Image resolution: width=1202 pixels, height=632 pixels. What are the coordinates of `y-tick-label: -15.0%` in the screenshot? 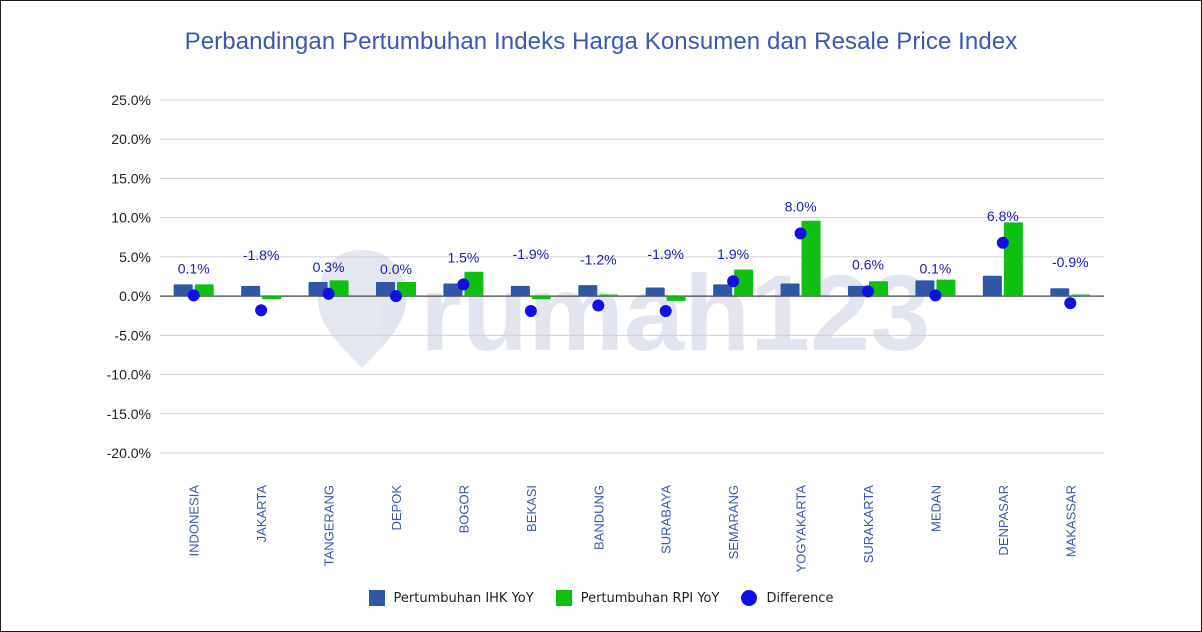 It's located at (129, 414).